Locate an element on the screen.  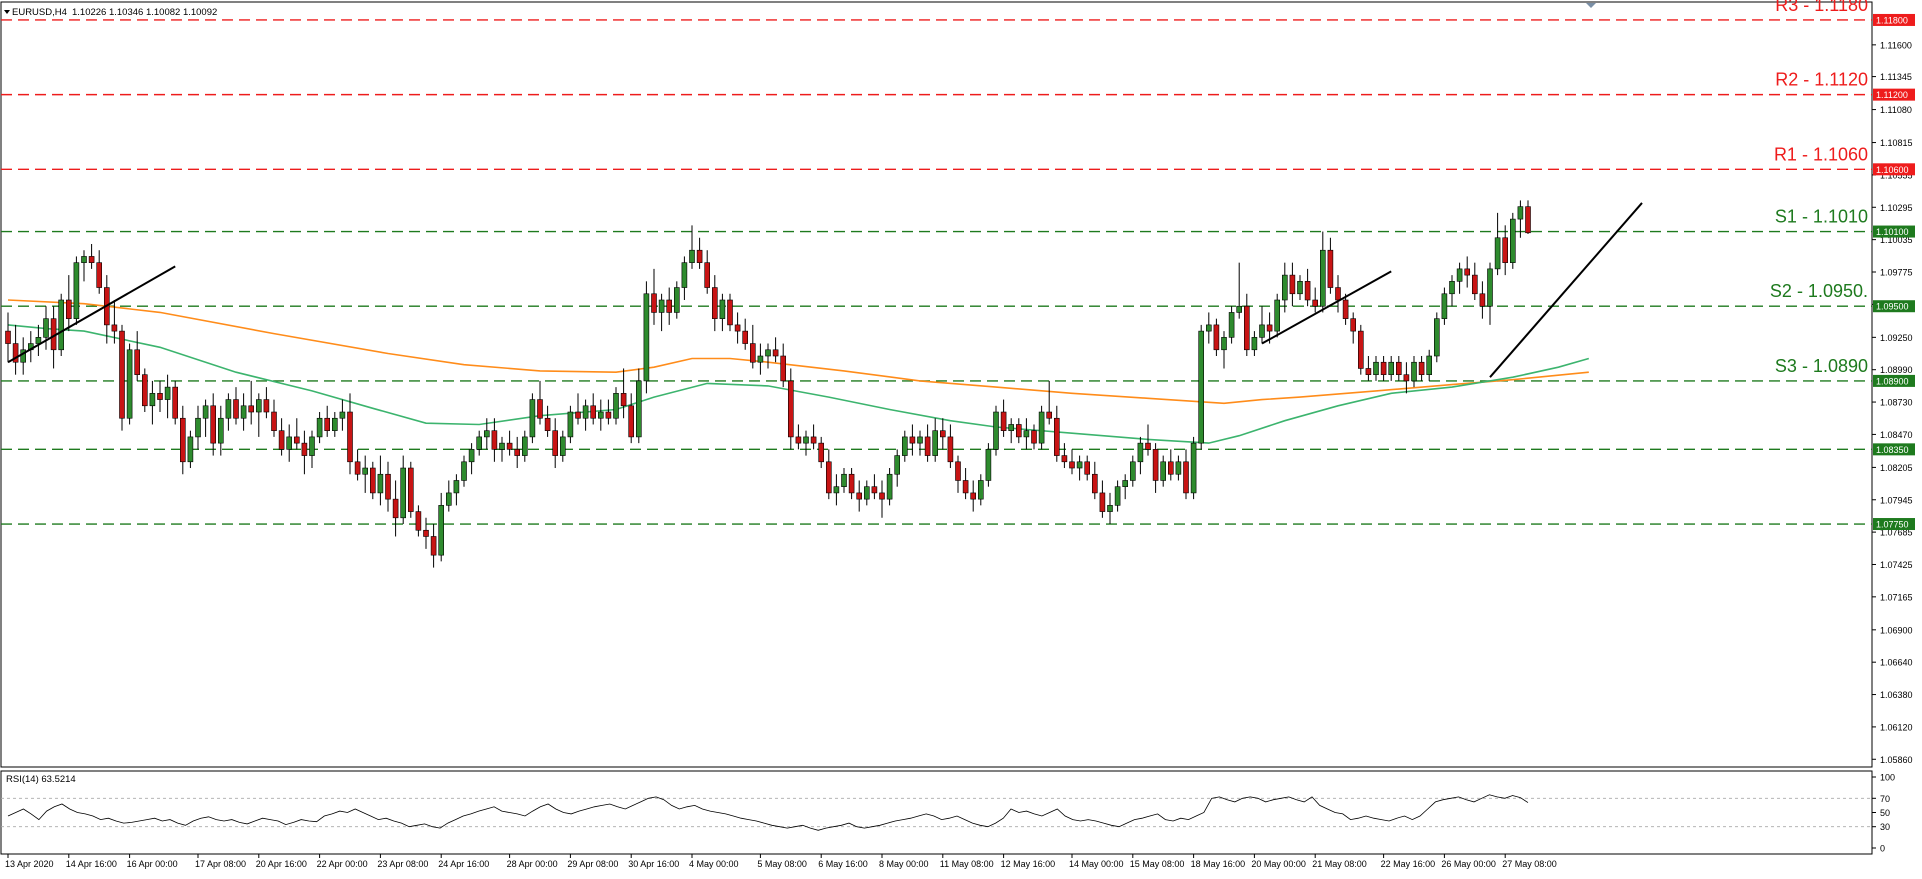
x-tick-label: 6 May 16:00 is located at coordinates (843, 864).